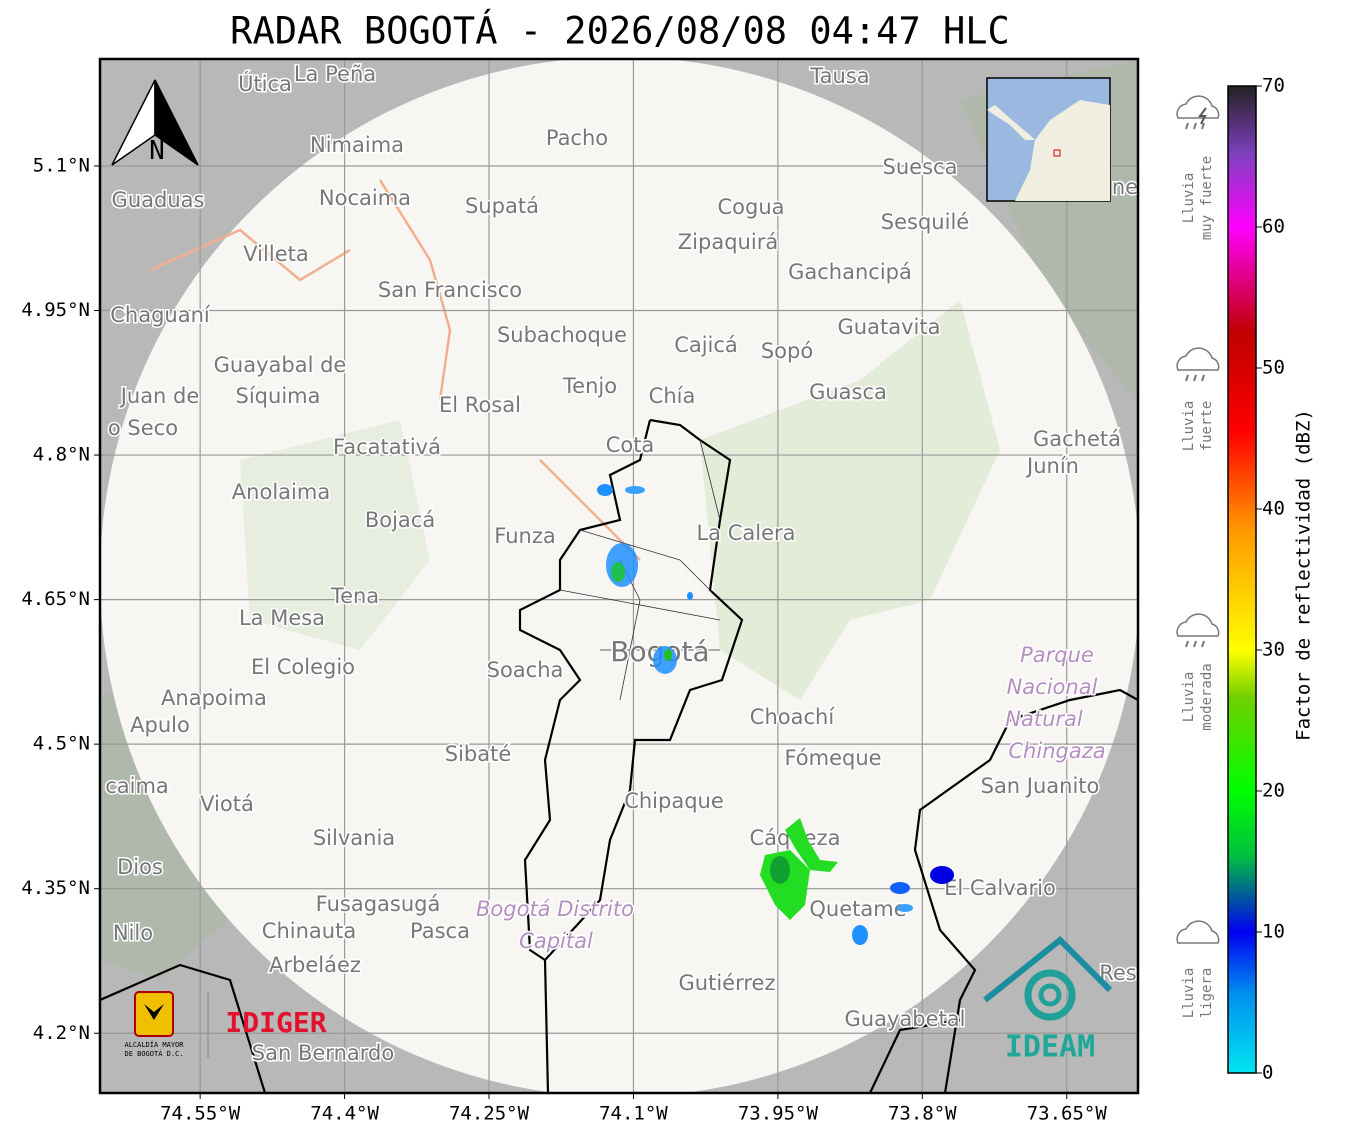 This screenshot has height=1144, width=1349. I want to click on place-label: El Rosal, so click(480, 405).